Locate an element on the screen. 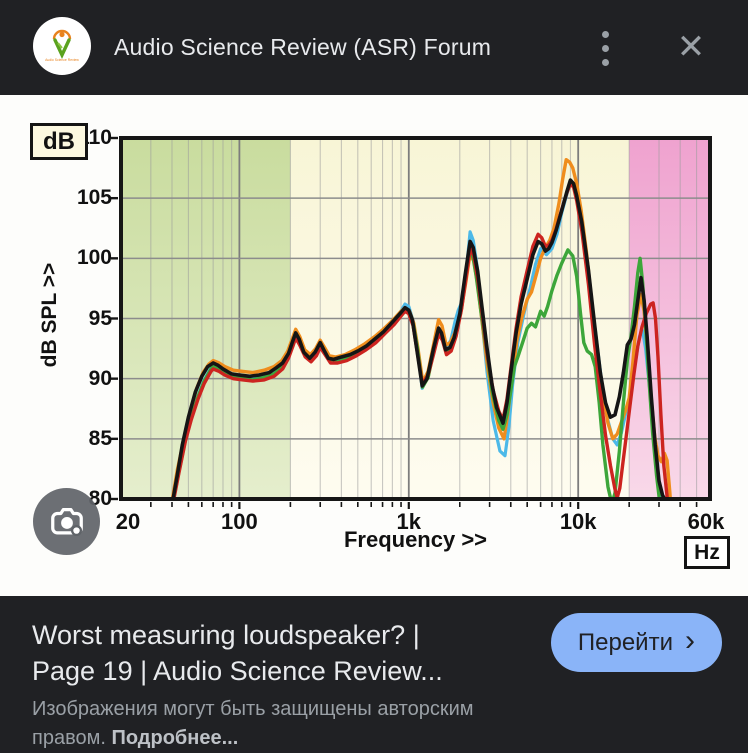 This screenshot has height=753, width=748. visit-site-button: Перейти › is located at coordinates (636, 642).